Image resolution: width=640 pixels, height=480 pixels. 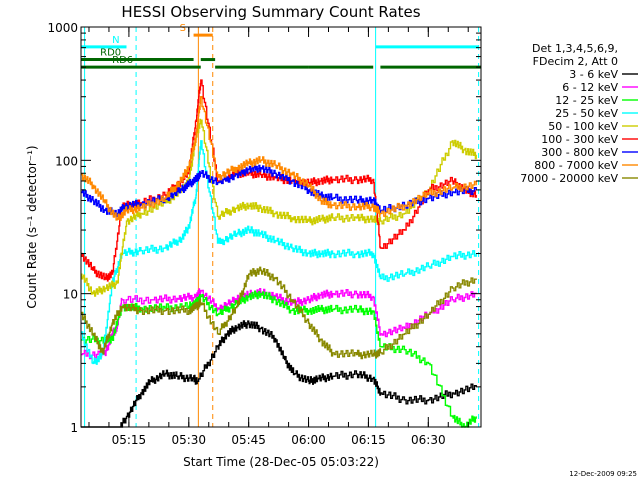 What do you see at coordinates (586, 100) in the screenshot?
I see `legend-label-2: 12 - 25 keV` at bounding box center [586, 100].